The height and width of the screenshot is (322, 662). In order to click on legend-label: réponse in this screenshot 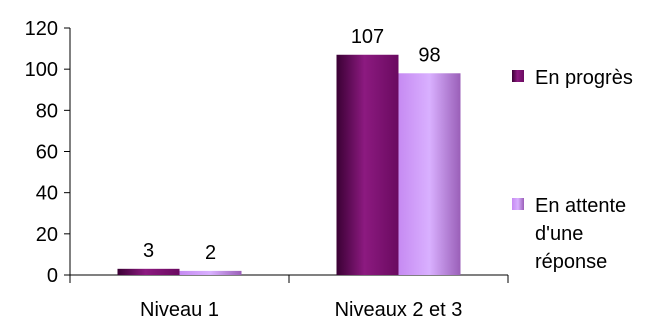, I will do `click(571, 262)`.